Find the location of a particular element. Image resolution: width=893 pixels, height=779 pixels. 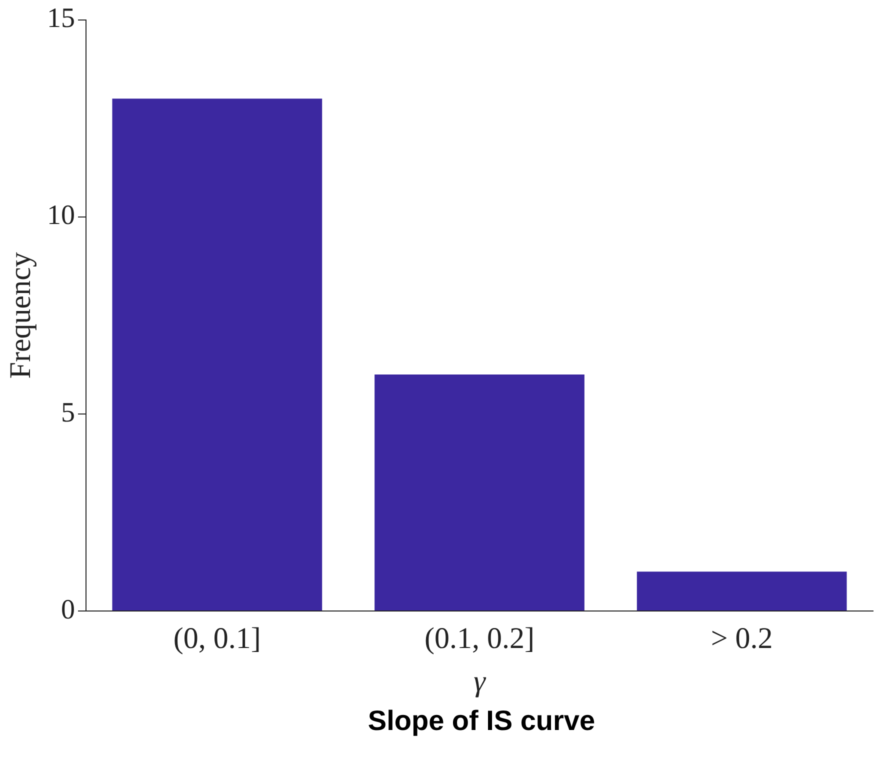

x-tick-label: > 0.2 is located at coordinates (741, 638).